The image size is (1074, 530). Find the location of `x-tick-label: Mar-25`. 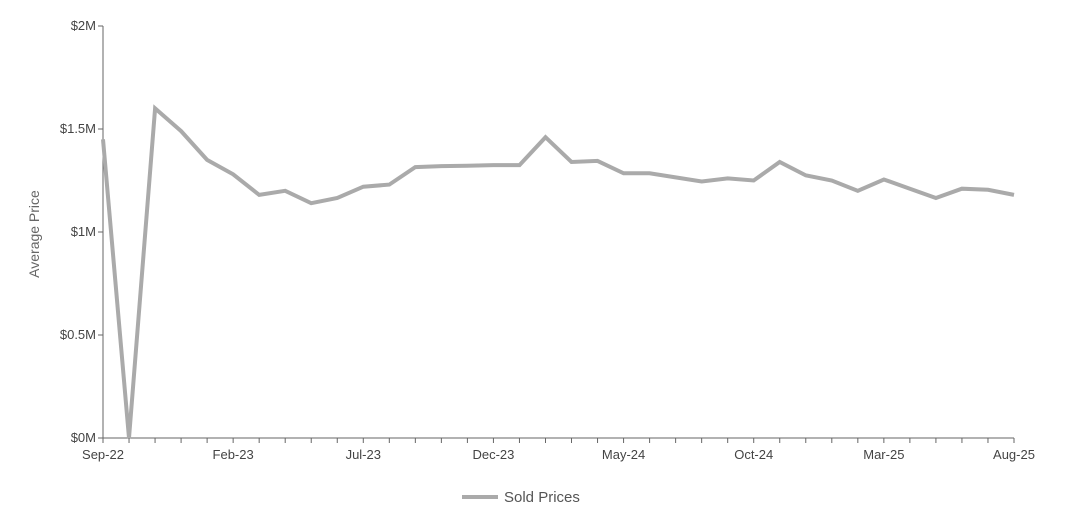

x-tick-label: Mar-25 is located at coordinates (883, 454).